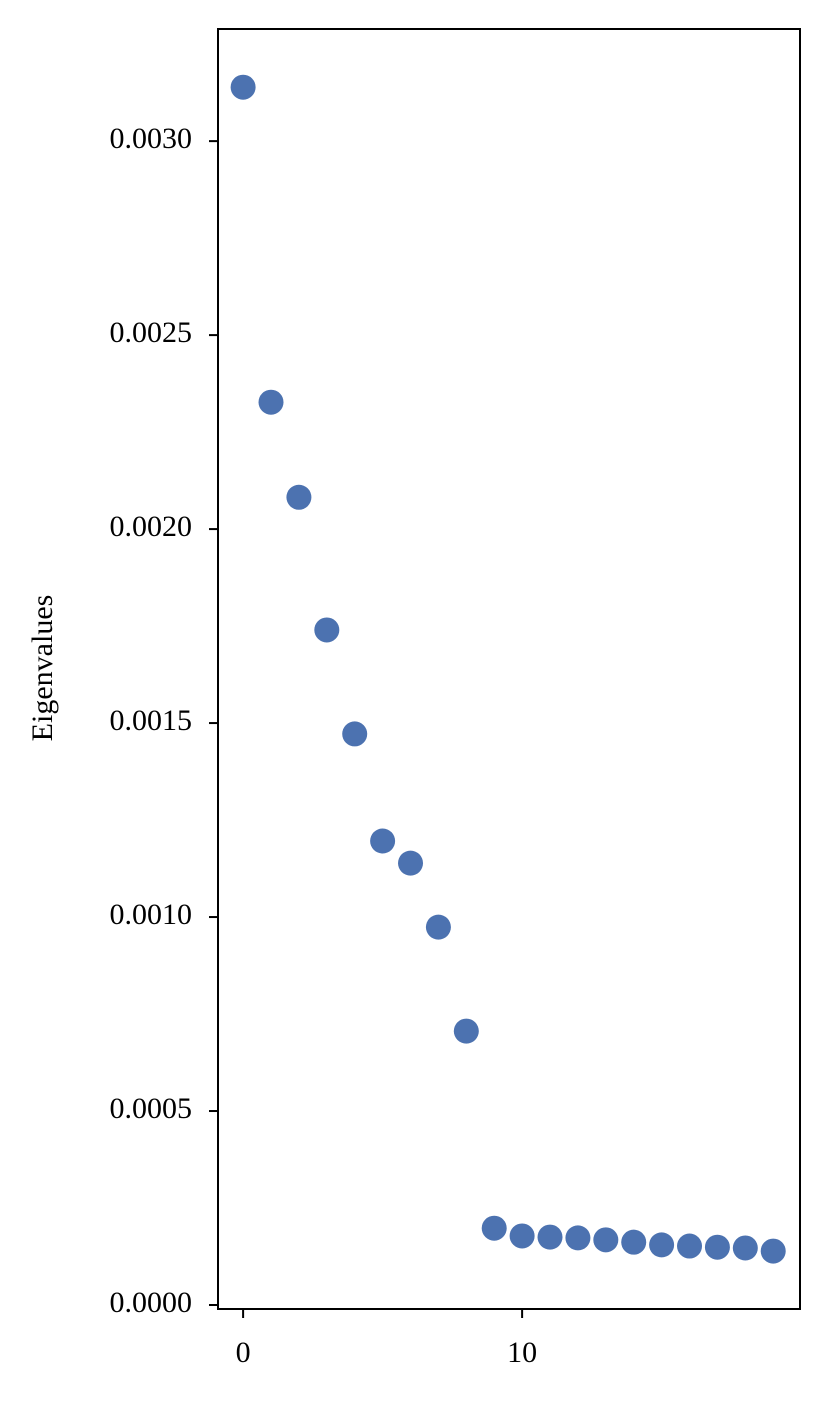 This screenshot has height=1402, width=830. Describe the element at coordinates (151, 720) in the screenshot. I see `y-tick-label: 0.0015` at that location.